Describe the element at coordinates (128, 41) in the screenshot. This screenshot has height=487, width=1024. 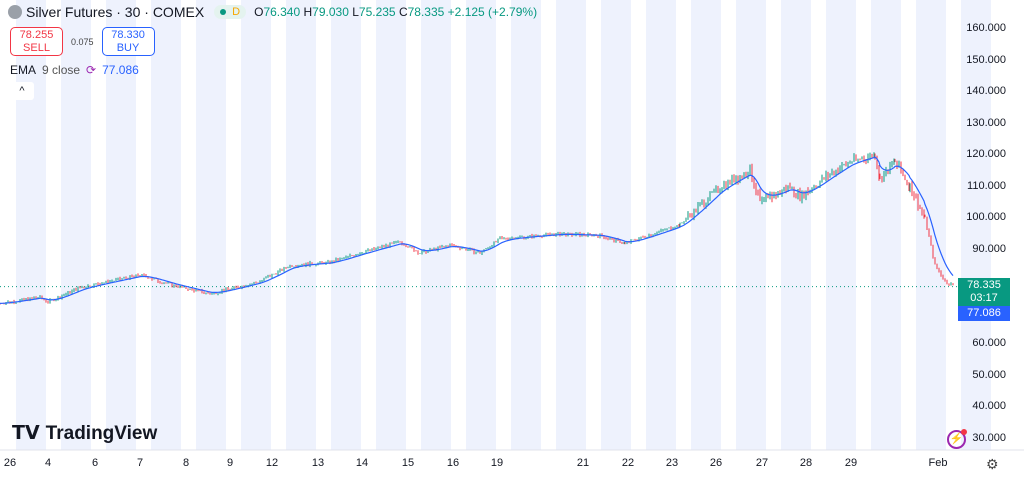
I see `buy-button: 78.330 BUY` at that location.